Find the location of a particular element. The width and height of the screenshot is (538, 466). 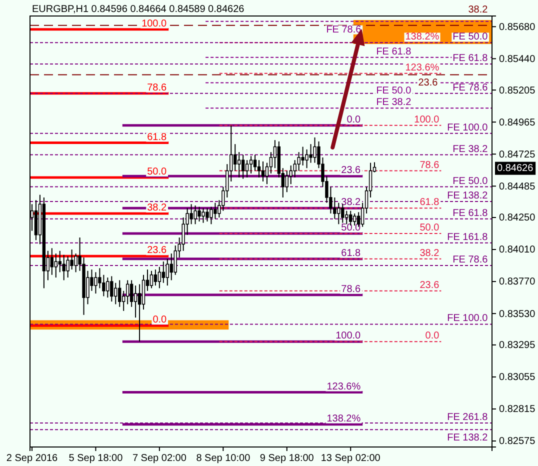

x-tick-label: 9 Sep 18:00 is located at coordinates (287, 458).